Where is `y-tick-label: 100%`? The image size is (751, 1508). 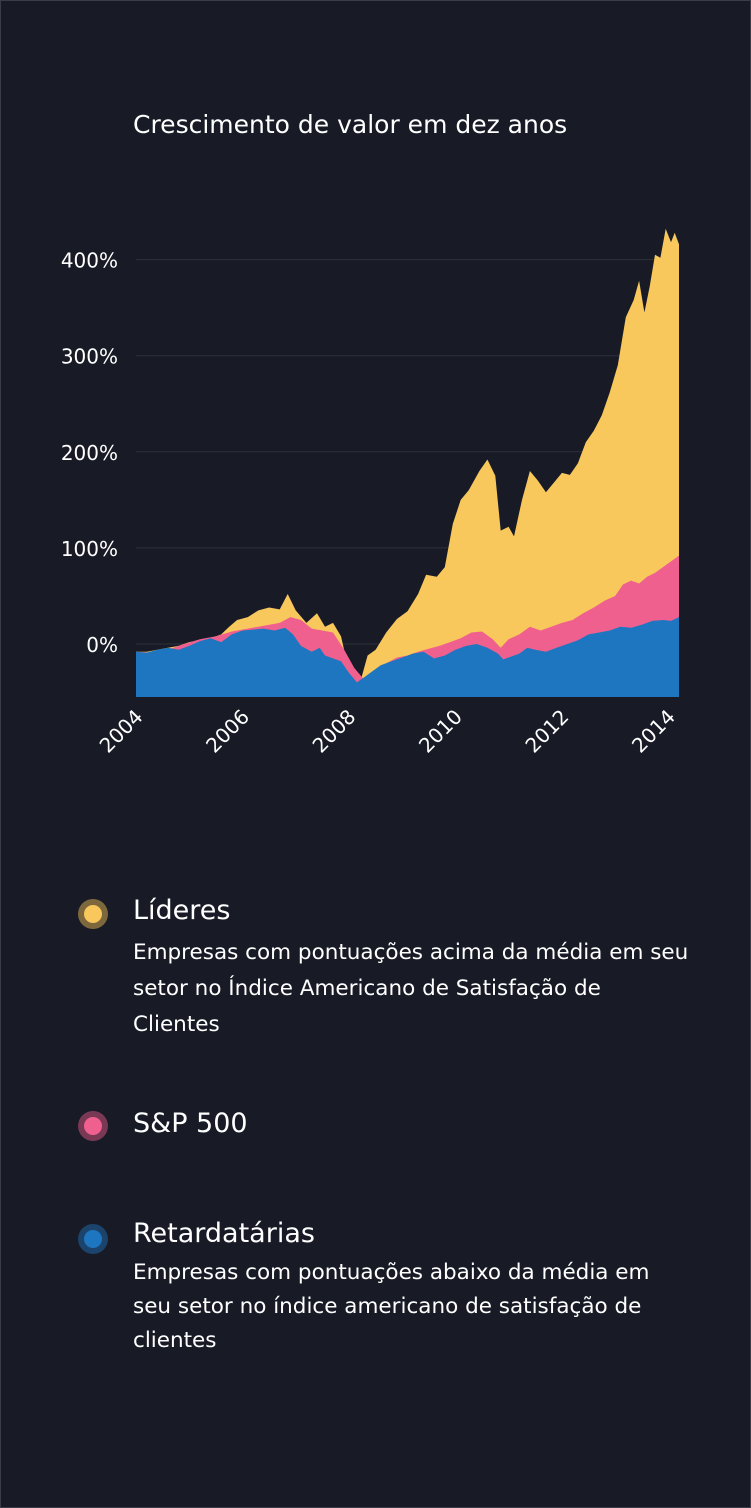 y-tick-label: 100% is located at coordinates (89, 549).